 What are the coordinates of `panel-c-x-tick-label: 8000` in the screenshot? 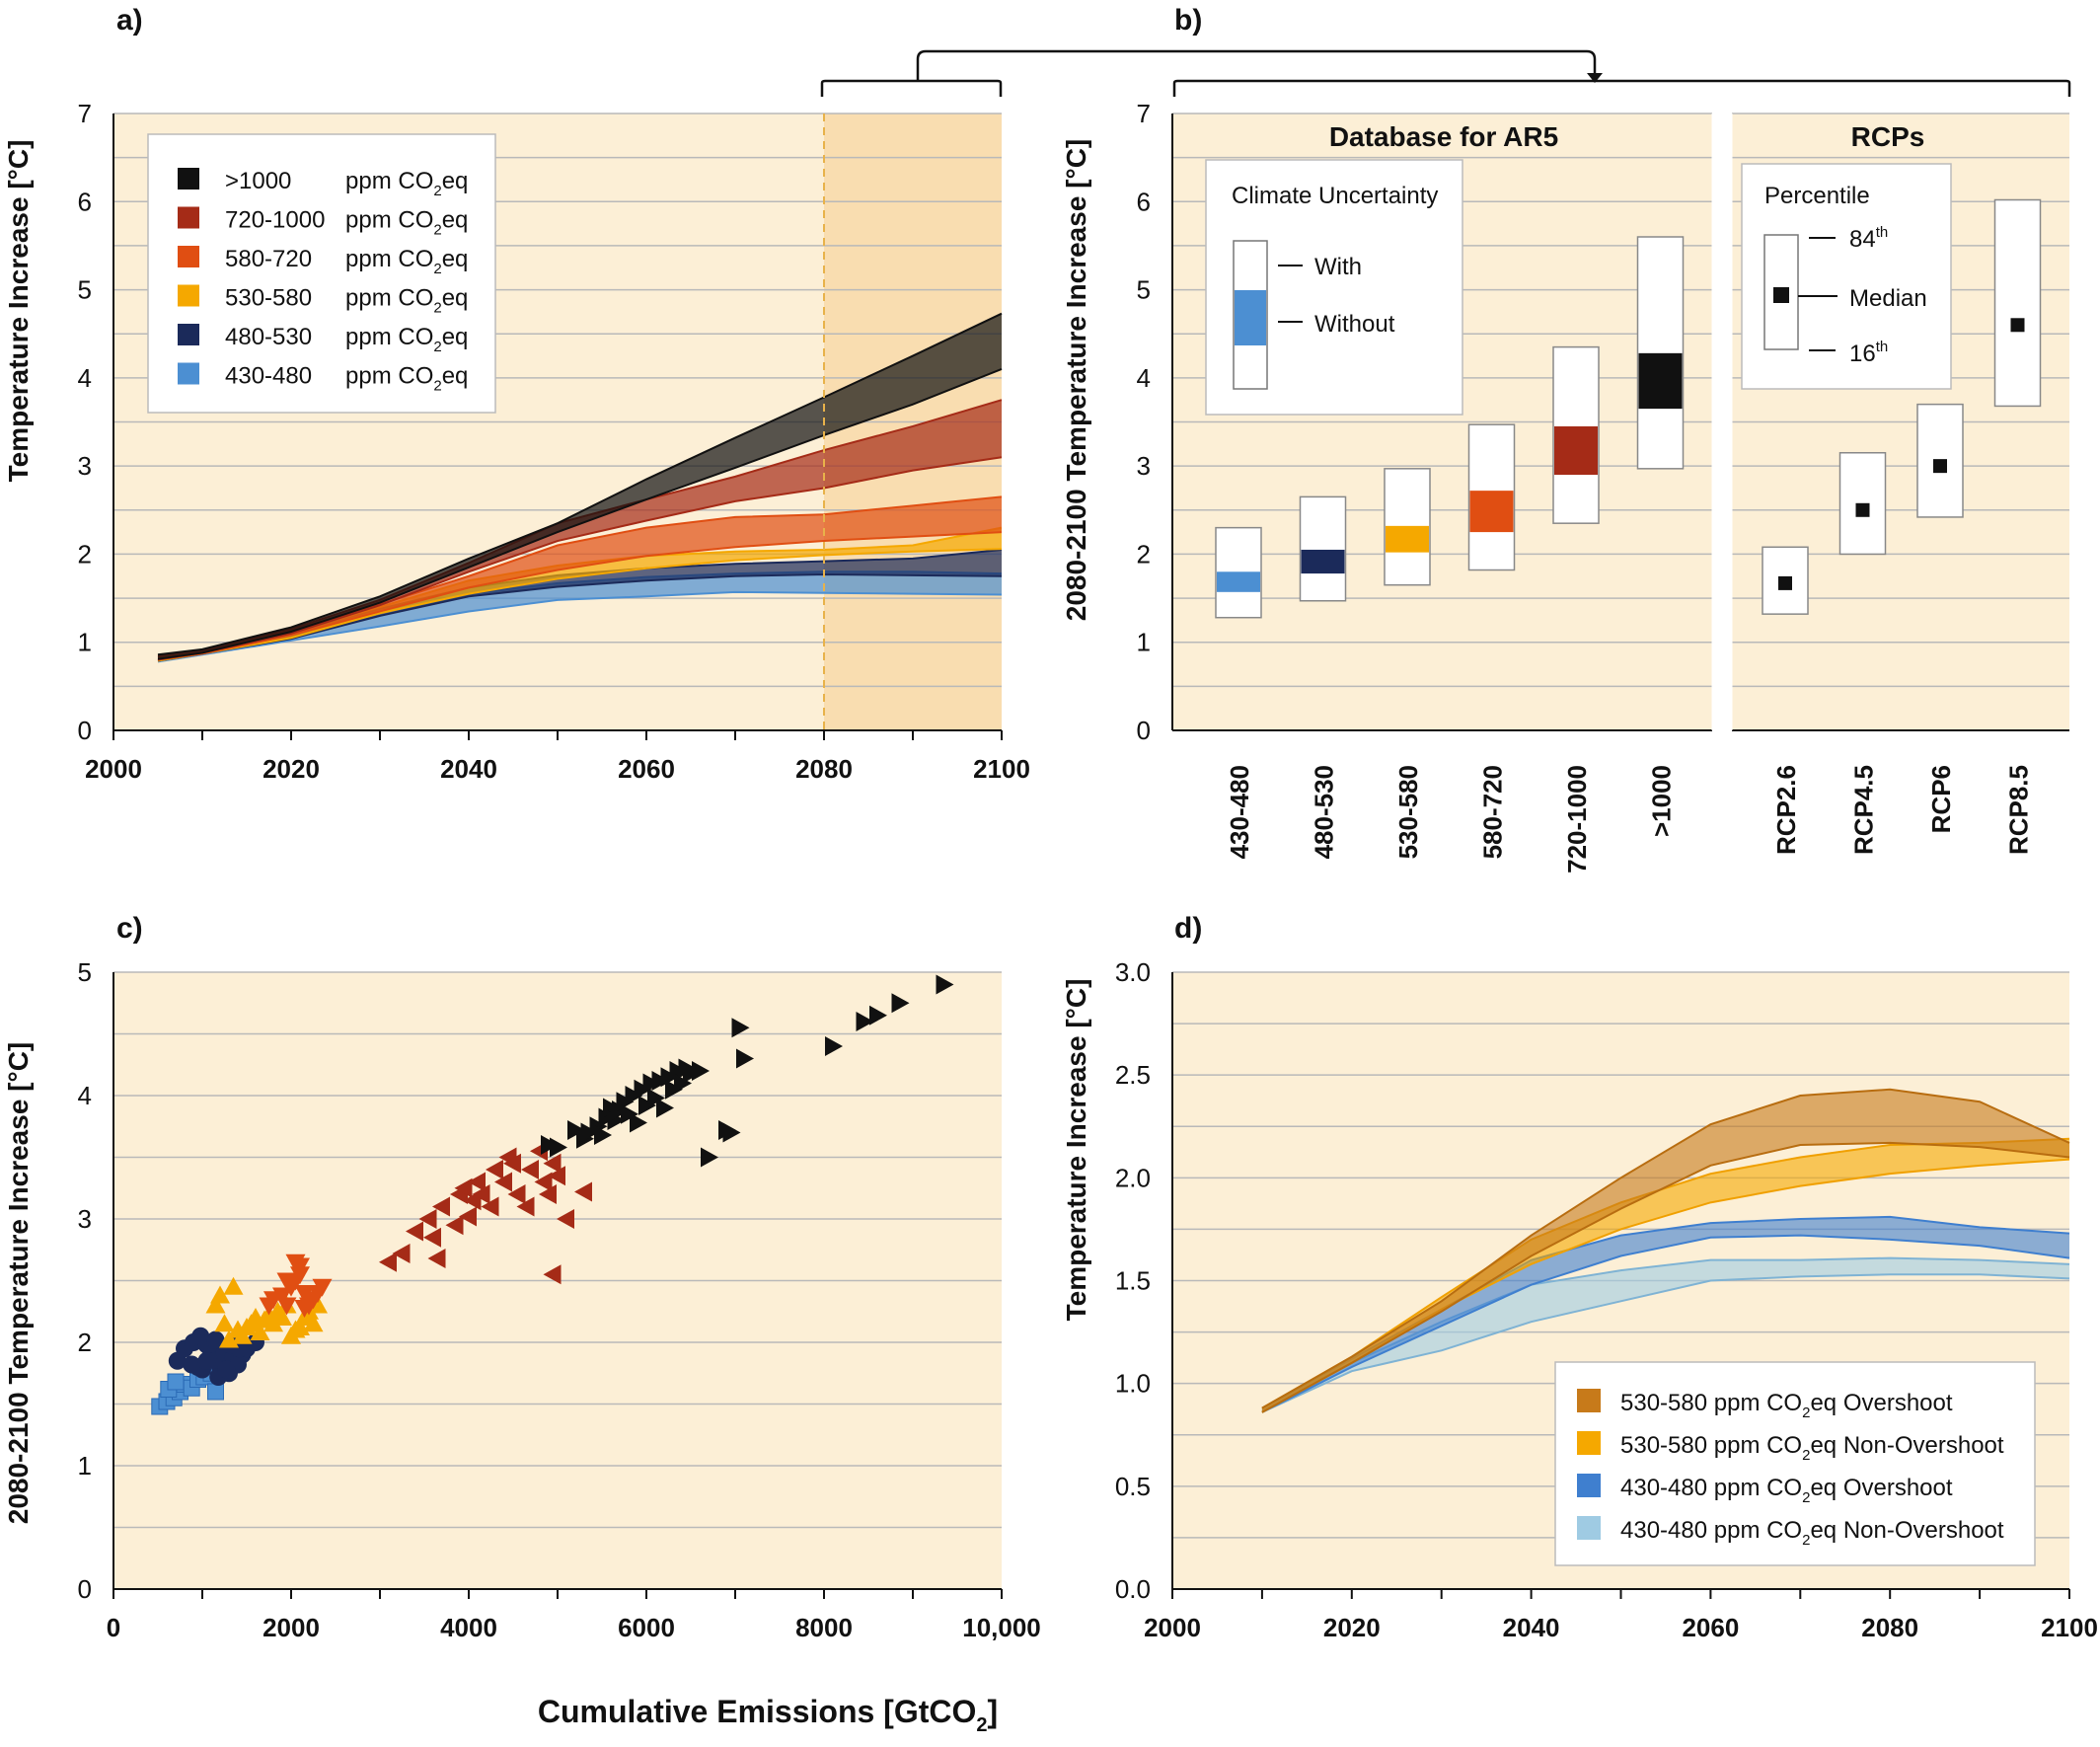 It's located at (824, 1628).